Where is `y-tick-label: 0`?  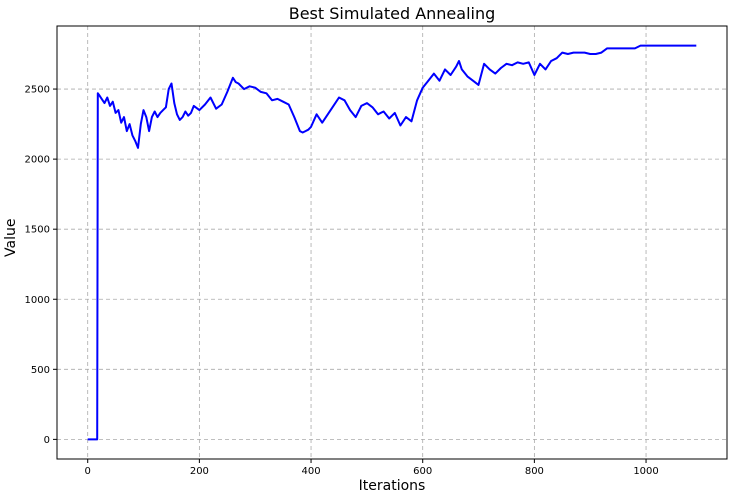
y-tick-label: 0 is located at coordinates (47, 440).